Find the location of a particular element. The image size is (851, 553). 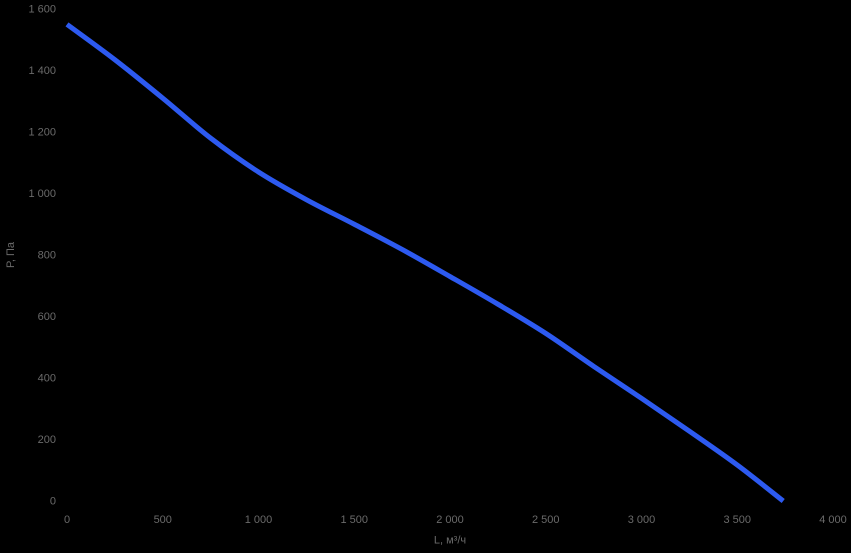

x-tick-label: 2 000 is located at coordinates (450, 520).